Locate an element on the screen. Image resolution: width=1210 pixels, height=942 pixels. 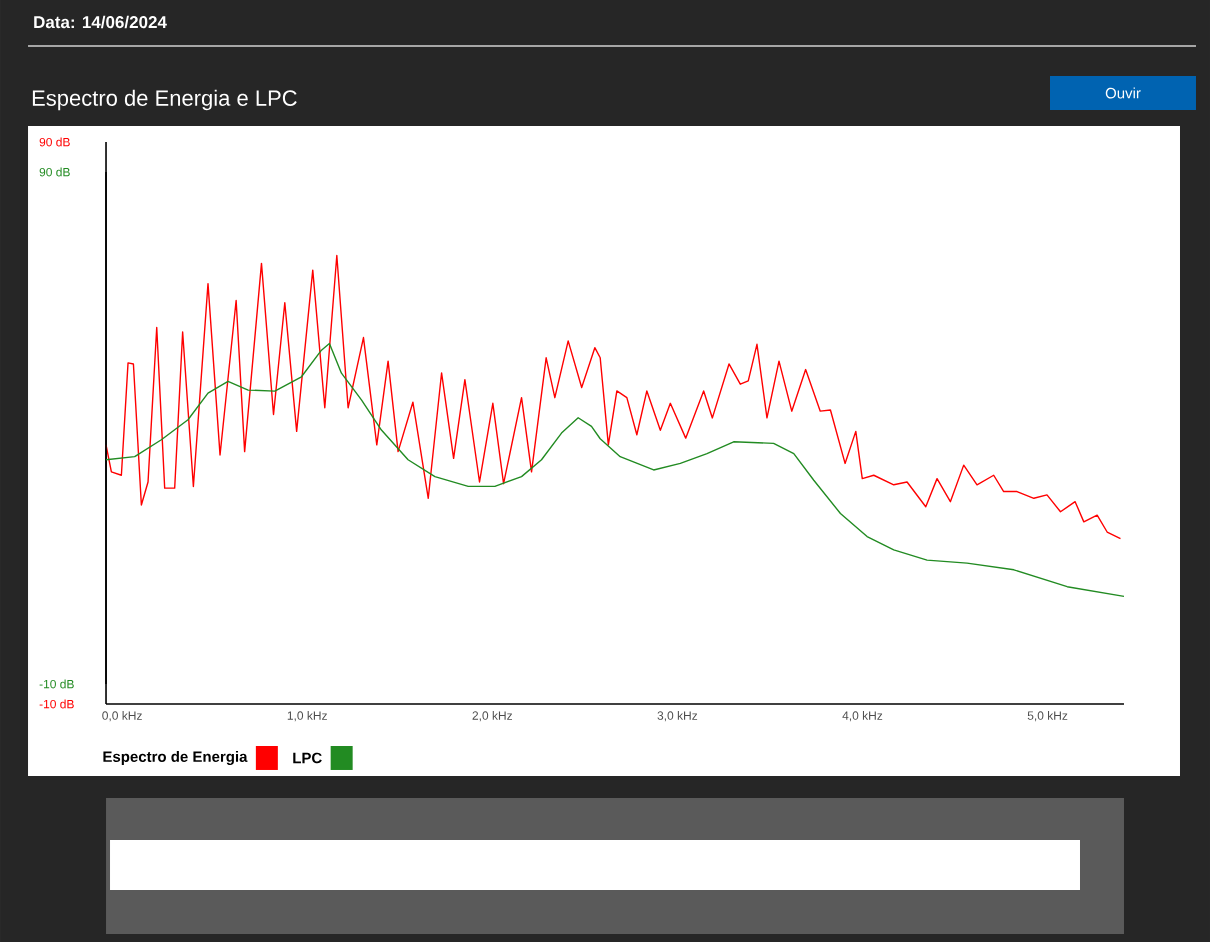
text: Data: 14/06/2024 is located at coordinates (100, 22).